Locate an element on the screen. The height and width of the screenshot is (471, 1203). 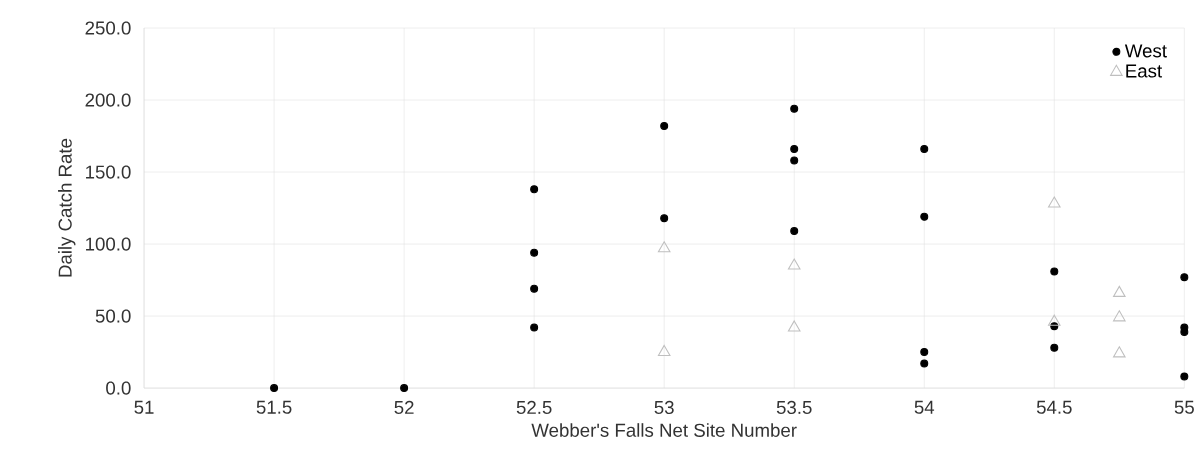
x-tick-label: 52.5 is located at coordinates (534, 407).